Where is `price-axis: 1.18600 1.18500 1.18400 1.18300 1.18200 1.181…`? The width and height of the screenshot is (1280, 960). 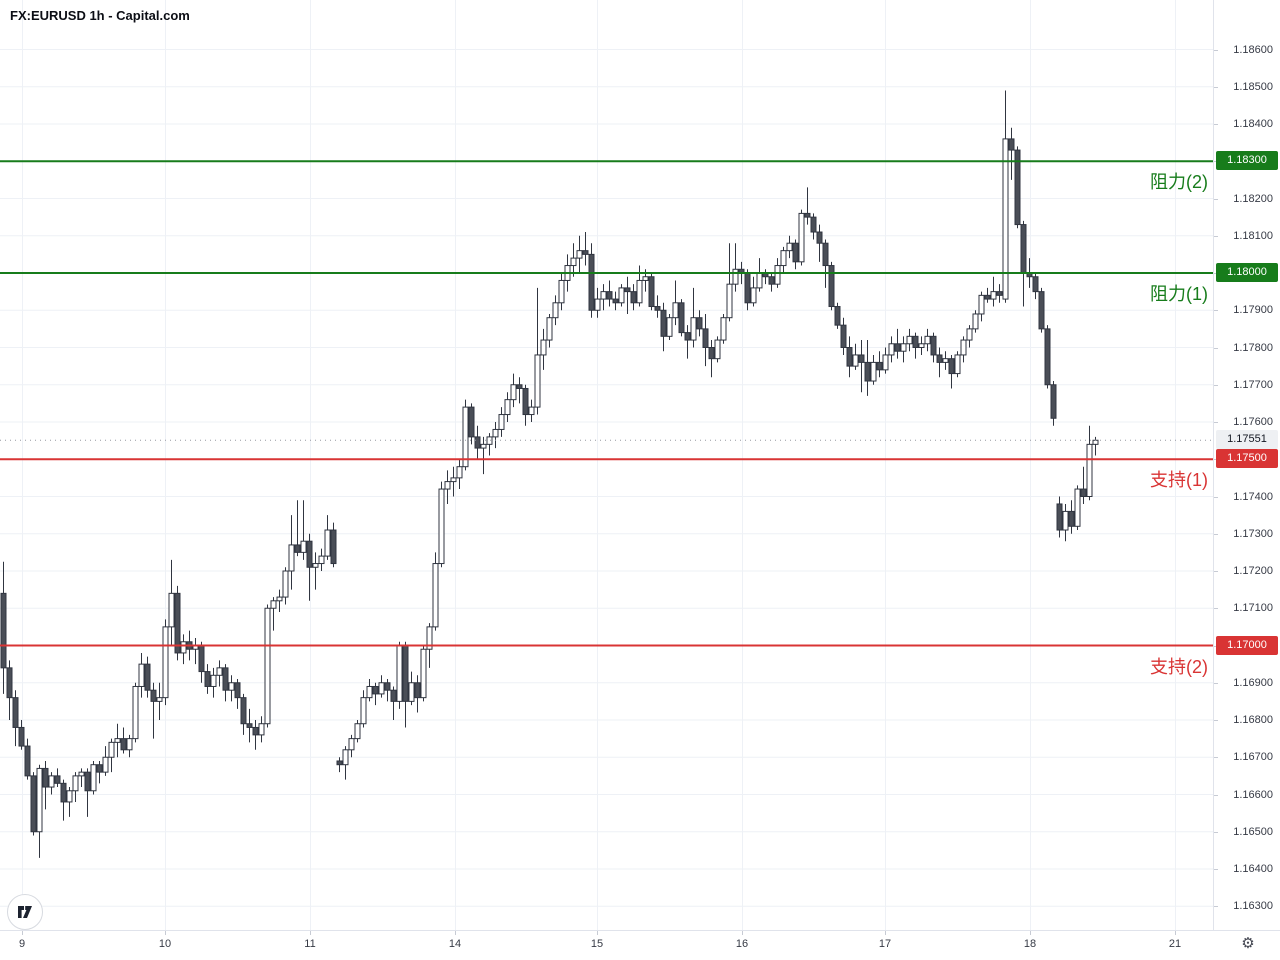 price-axis: 1.18600 1.18500 1.18400 1.18300 1.18200 1.181… is located at coordinates (1246, 465).